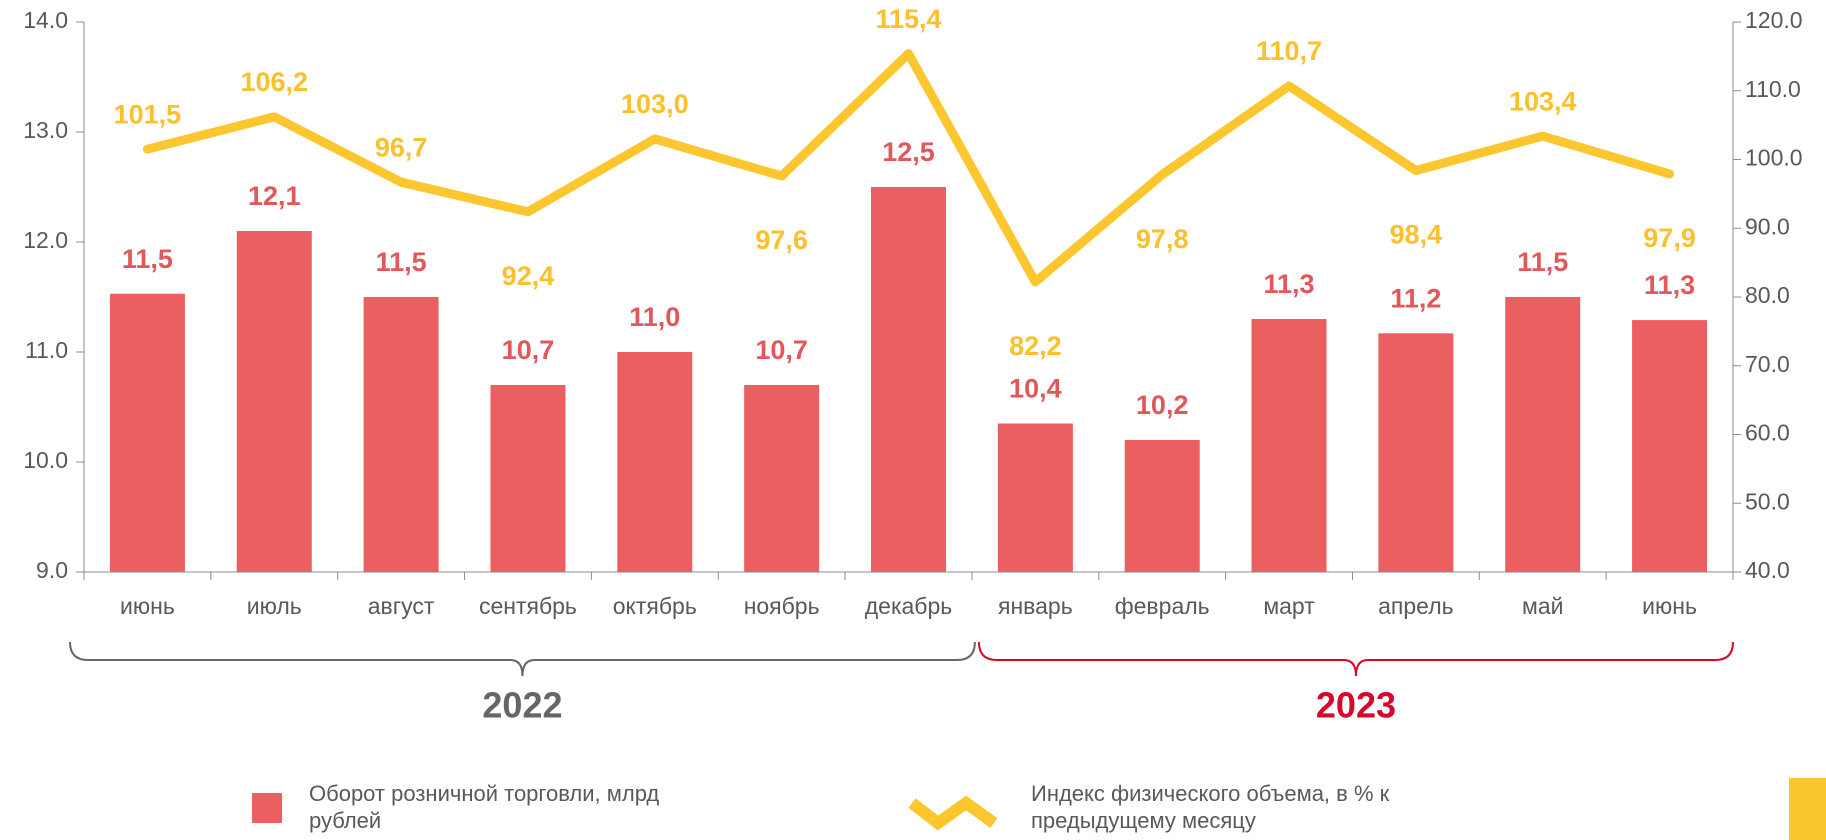  Describe the element at coordinates (1289, 51) in the screenshot. I see `line-value-label: 110,7` at that location.